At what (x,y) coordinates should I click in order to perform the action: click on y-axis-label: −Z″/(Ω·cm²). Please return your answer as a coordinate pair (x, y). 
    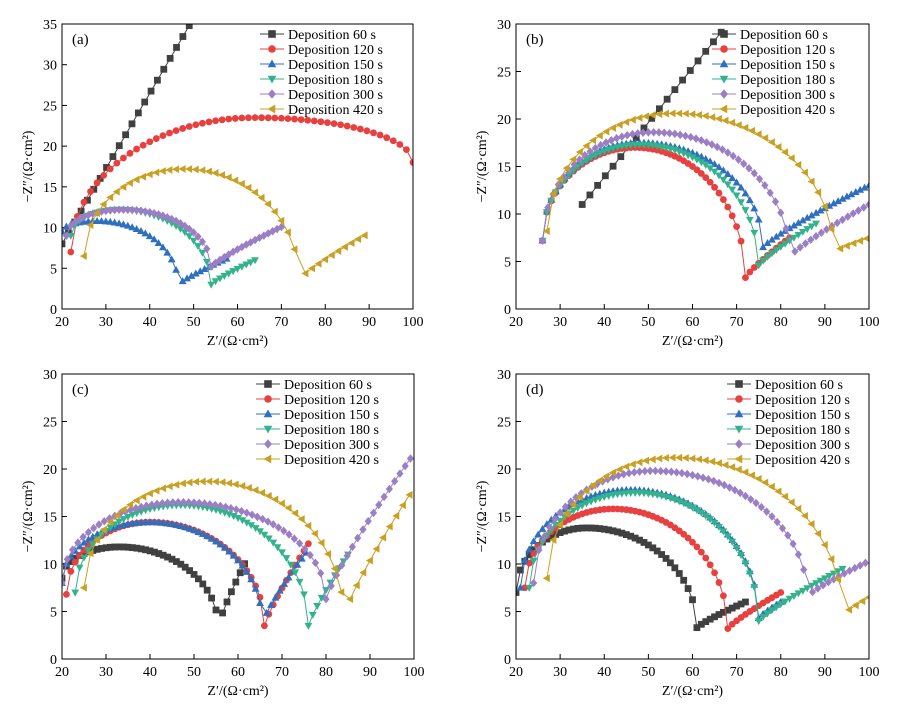
    Looking at the image, I should click on (482, 166).